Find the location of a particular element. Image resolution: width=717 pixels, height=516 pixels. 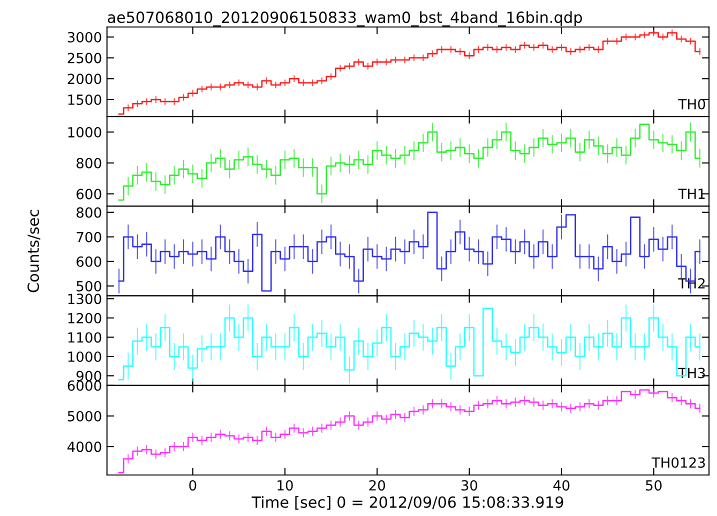

x-tick-label: 10 is located at coordinates (285, 485).